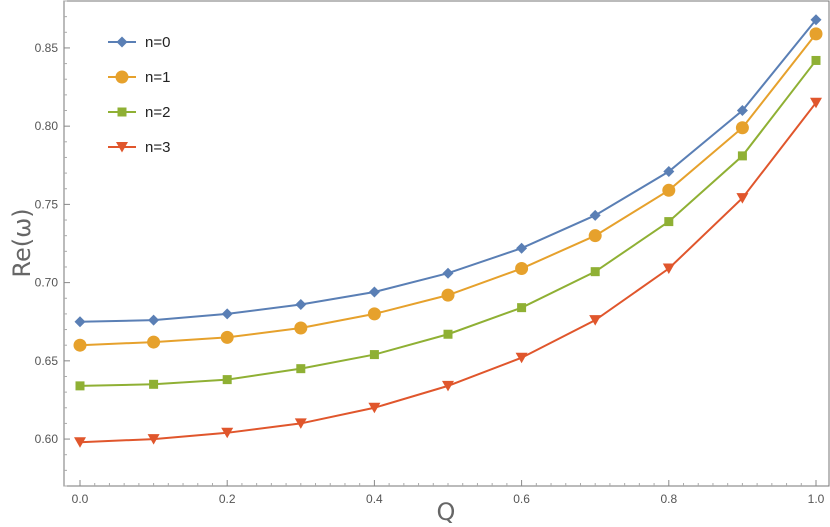  Describe the element at coordinates (521, 499) in the screenshot. I see `x-tick-label: 0.6` at that location.